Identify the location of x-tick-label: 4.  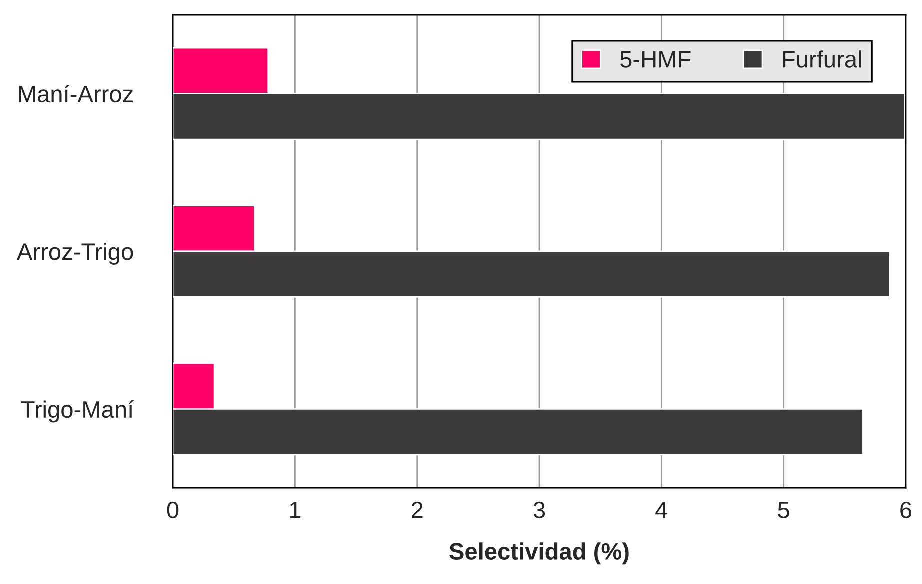
(662, 510).